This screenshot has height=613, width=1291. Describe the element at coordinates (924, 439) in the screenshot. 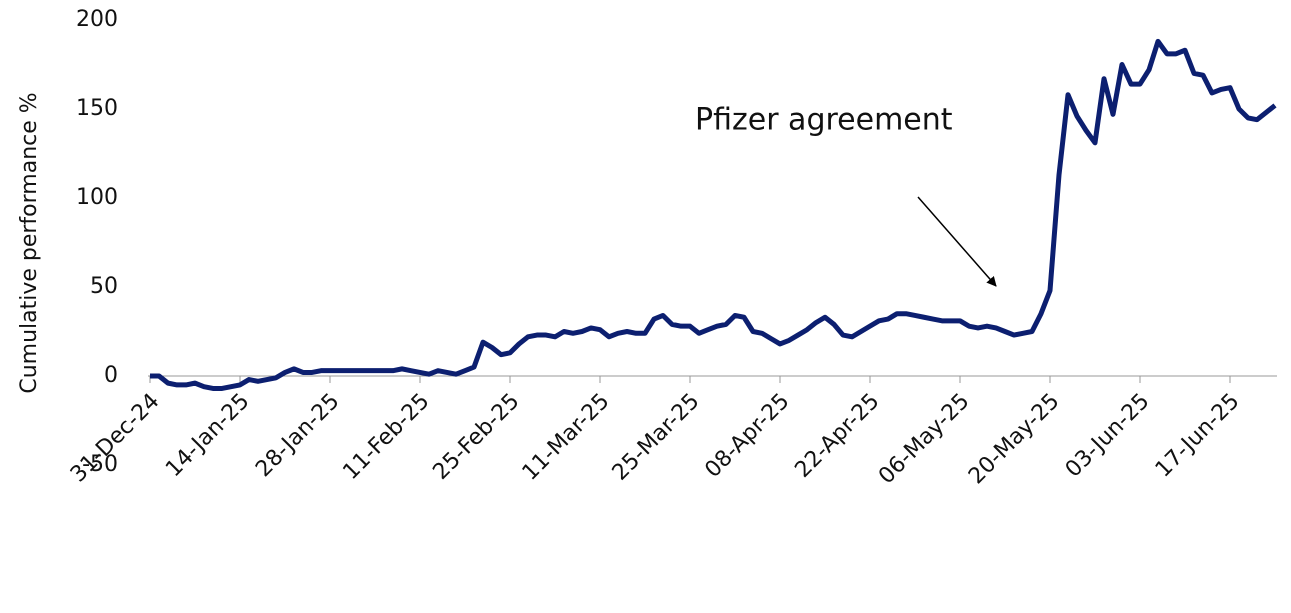

I see `x-tick-label: 06-May-25` at that location.